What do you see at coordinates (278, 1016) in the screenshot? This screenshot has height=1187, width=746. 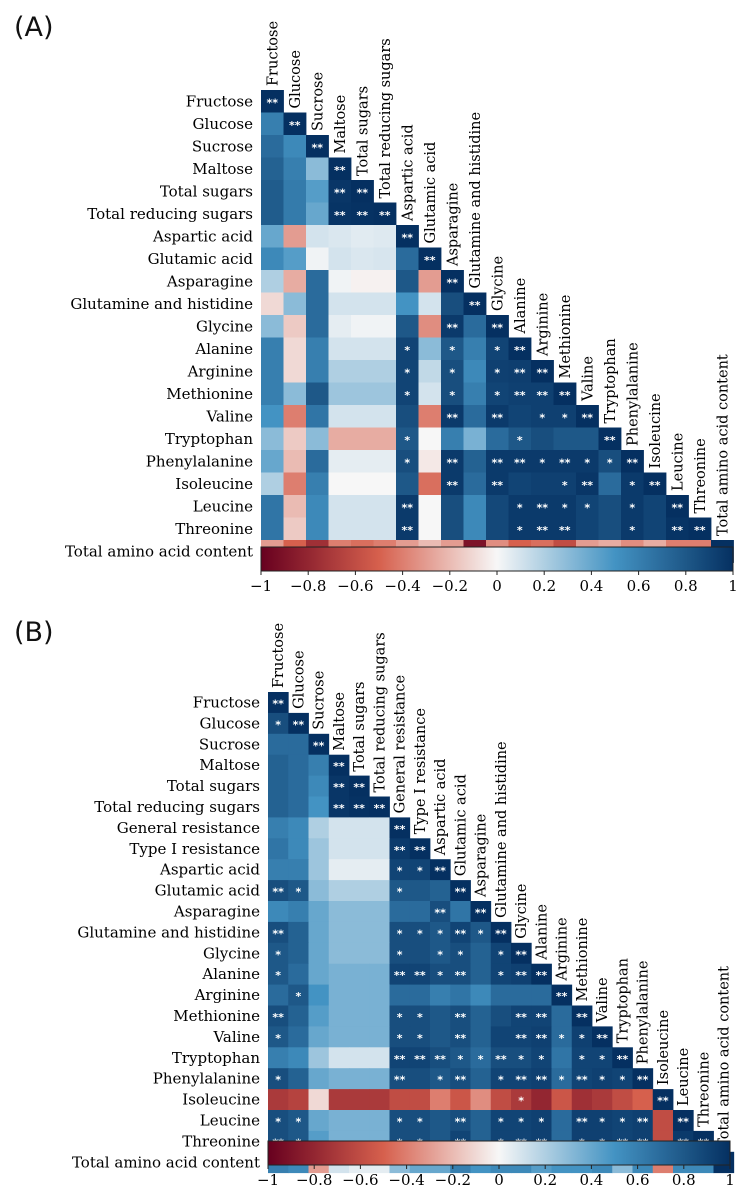 I see `cell-methionine-x-fructose` at bounding box center [278, 1016].